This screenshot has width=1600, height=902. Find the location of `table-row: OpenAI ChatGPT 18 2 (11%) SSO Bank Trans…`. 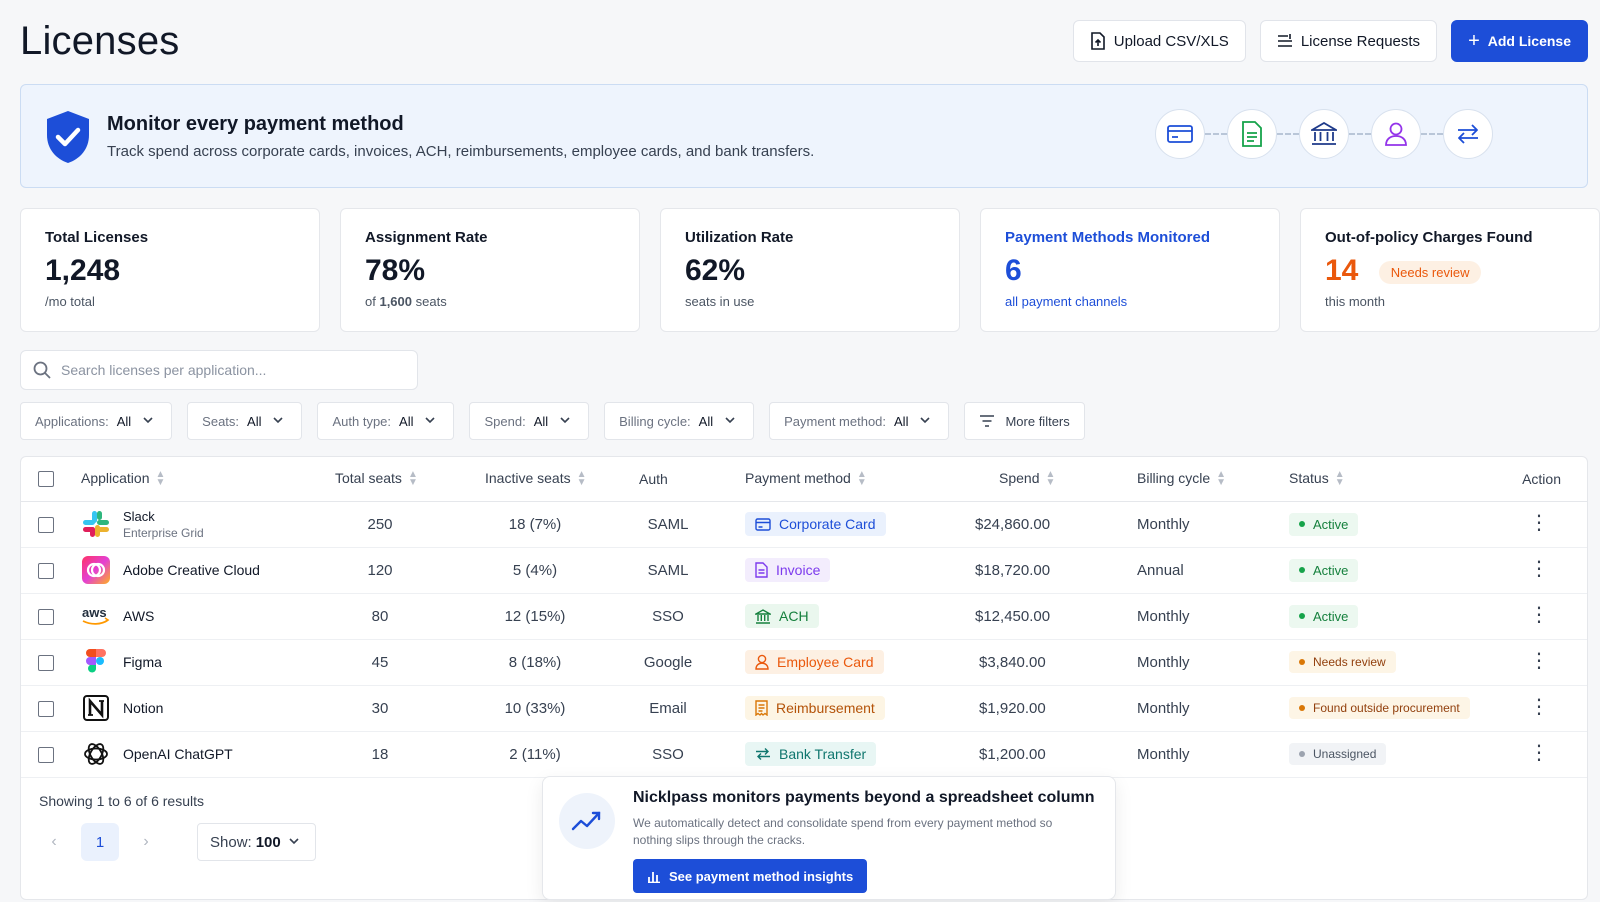

table-row: OpenAI ChatGPT 18 2 (11%) SSO Bank Trans… is located at coordinates (804, 754).